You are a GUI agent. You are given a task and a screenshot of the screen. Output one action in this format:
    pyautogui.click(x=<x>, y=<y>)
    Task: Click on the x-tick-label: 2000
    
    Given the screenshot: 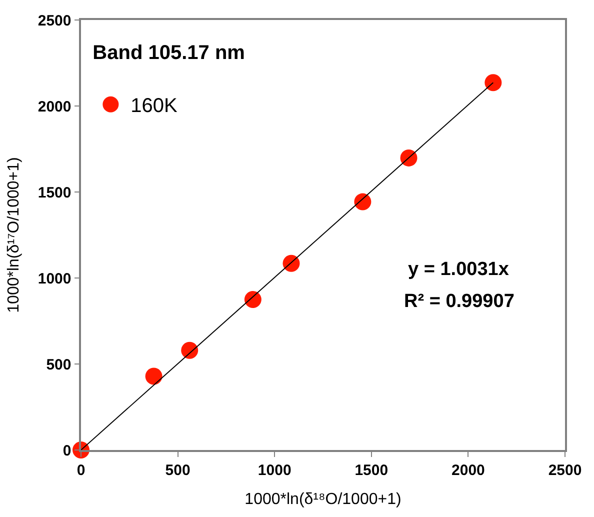 What is the action you would take?
    pyautogui.click(x=468, y=470)
    